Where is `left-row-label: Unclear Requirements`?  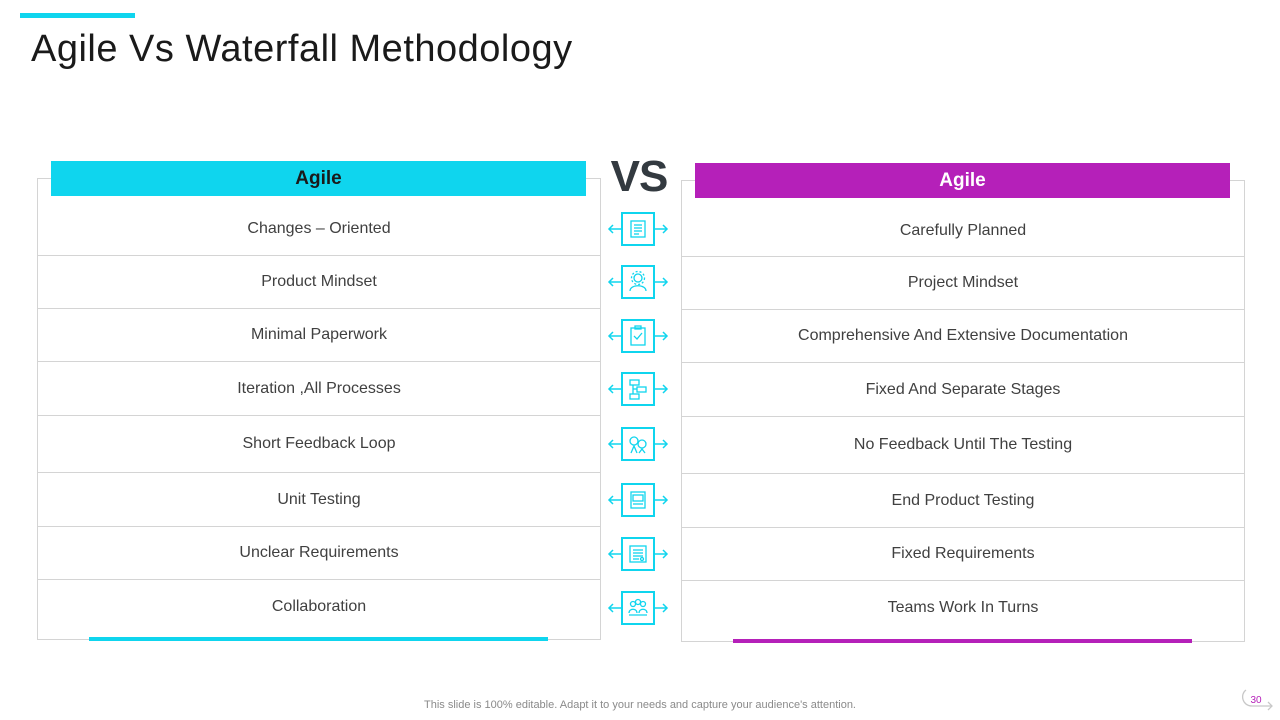
left-row-label: Unclear Requirements is located at coordinates (319, 552).